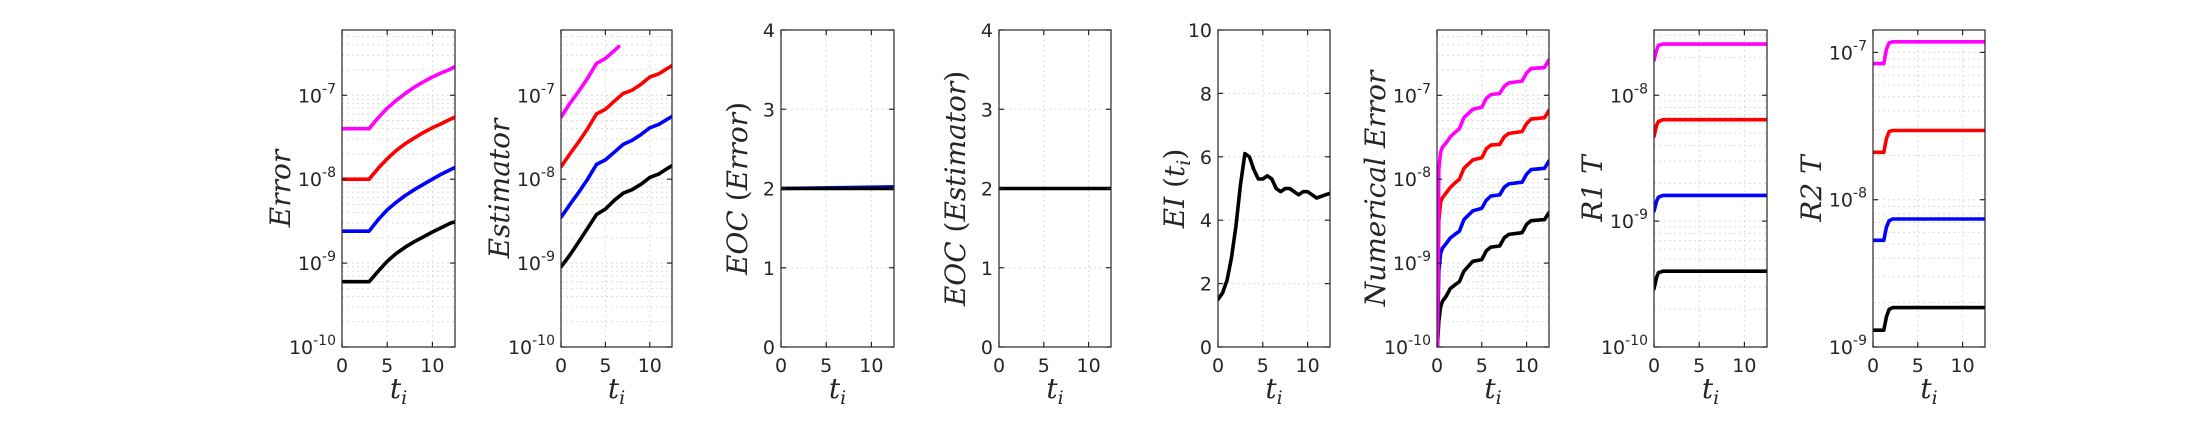 The image size is (2187, 422). I want to click on y-axis-label: EOC (Estimator), so click(955, 189).